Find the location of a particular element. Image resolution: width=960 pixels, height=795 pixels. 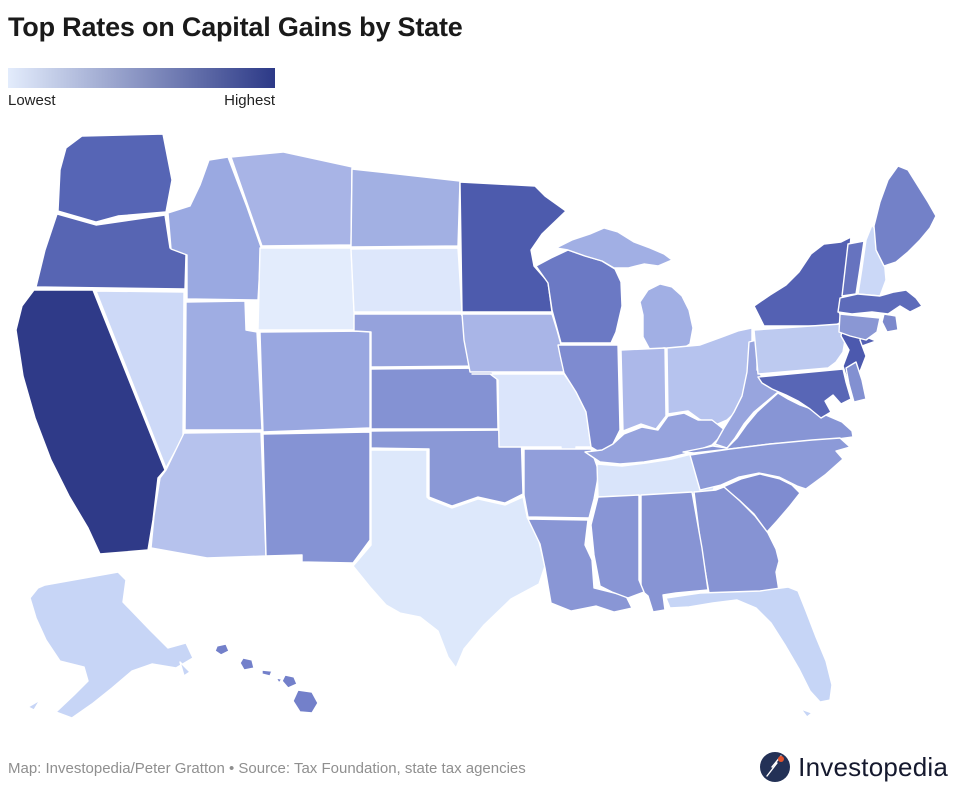

state-michigan-lower-peninsula is located at coordinates (666, 317).